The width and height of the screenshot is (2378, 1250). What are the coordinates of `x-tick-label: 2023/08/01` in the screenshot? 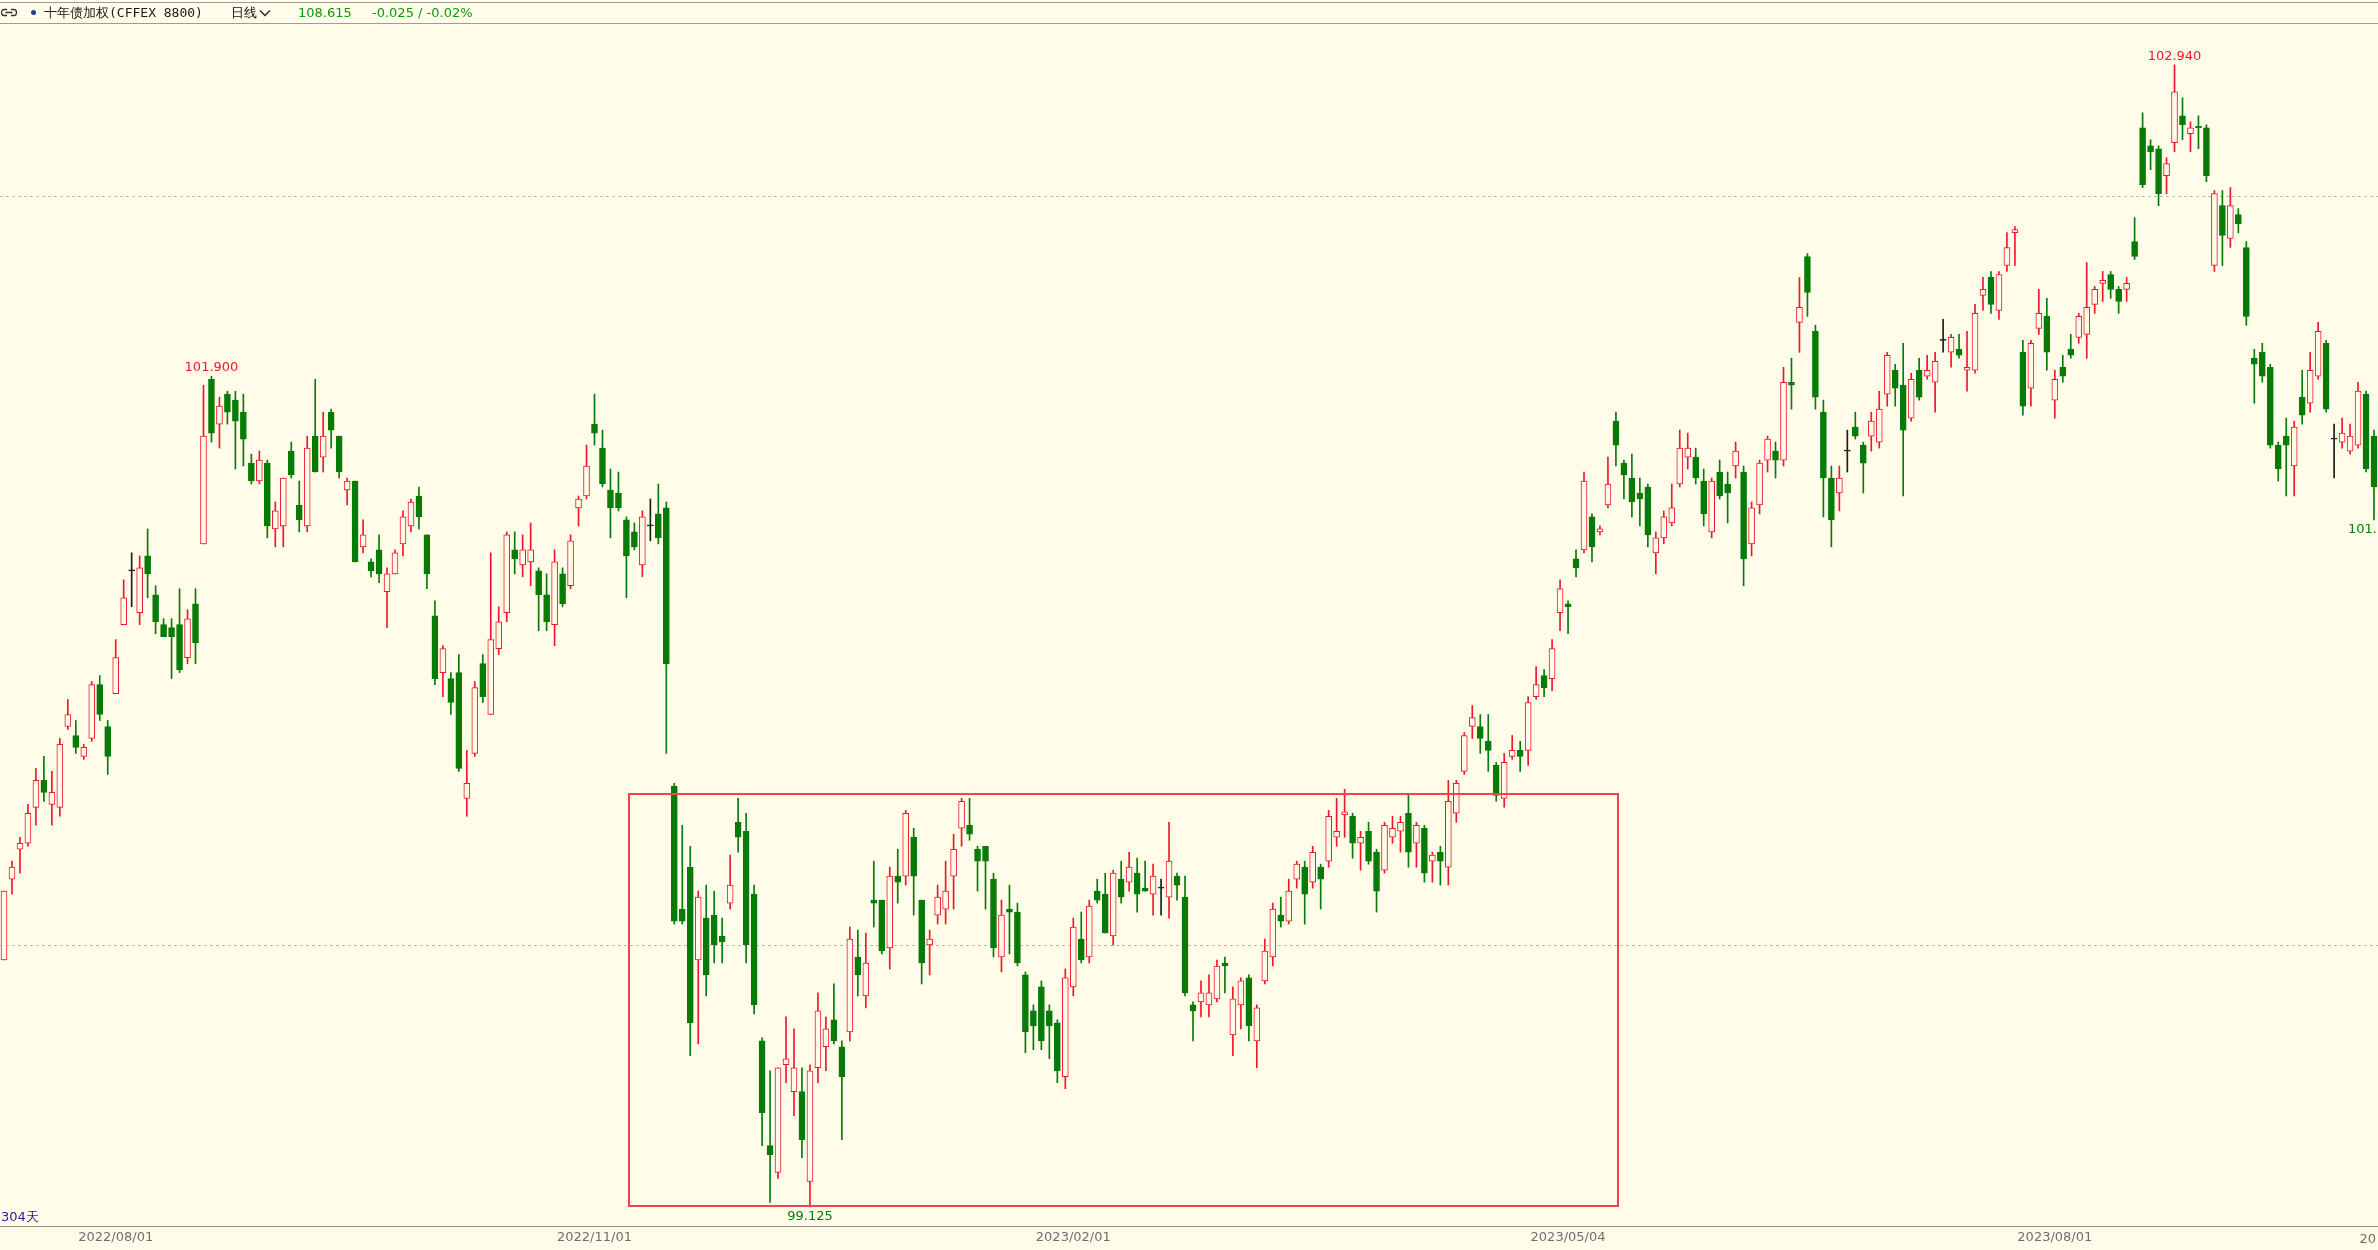 It's located at (2055, 1236).